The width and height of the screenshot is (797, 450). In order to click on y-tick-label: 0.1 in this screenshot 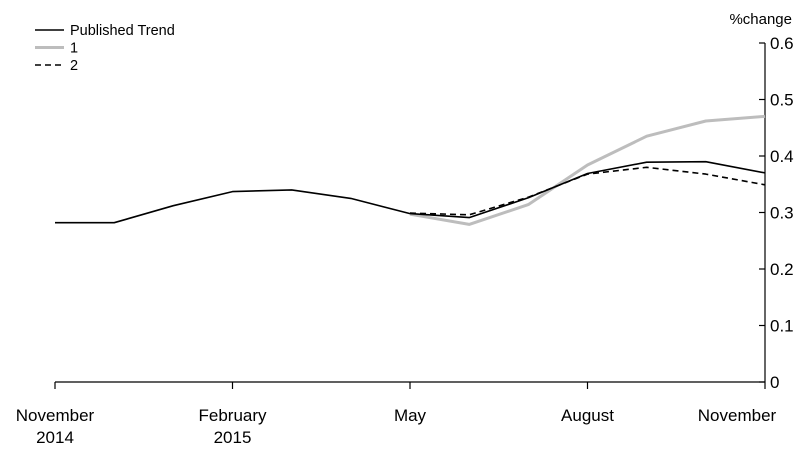, I will do `click(782, 326)`.